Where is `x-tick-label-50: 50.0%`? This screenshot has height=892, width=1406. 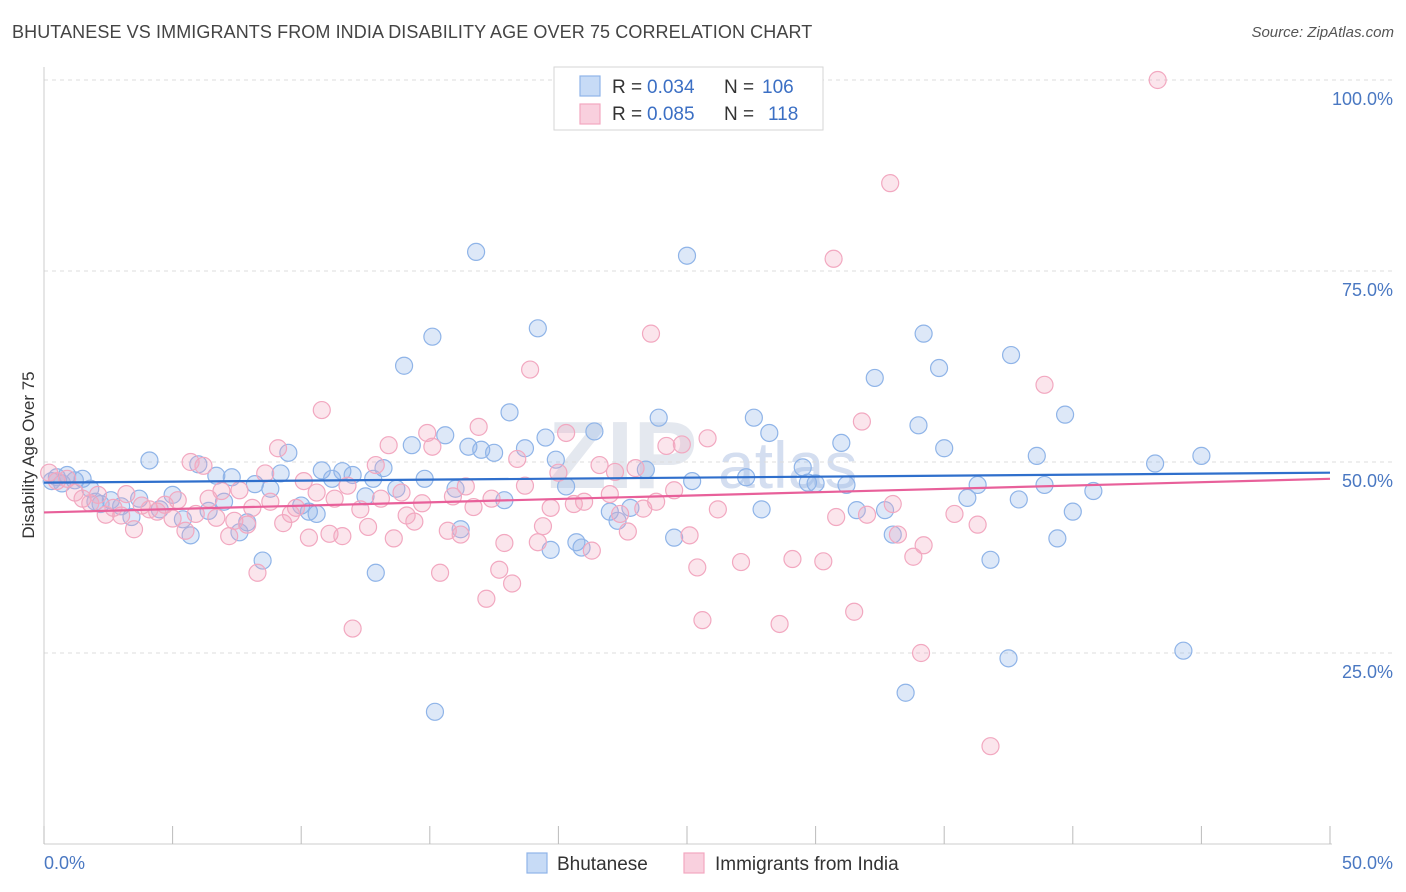
x-tick-label-50: 50.0% is located at coordinates (1367, 863).